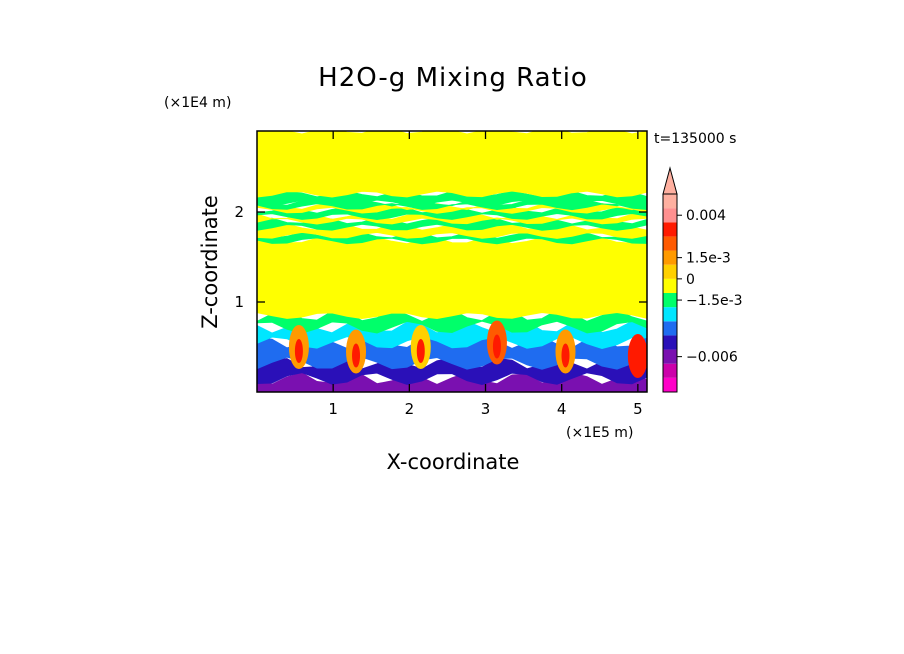  What do you see at coordinates (197, 103) in the screenshot?
I see `y-scale-label: (×1E4 m)` at bounding box center [197, 103].